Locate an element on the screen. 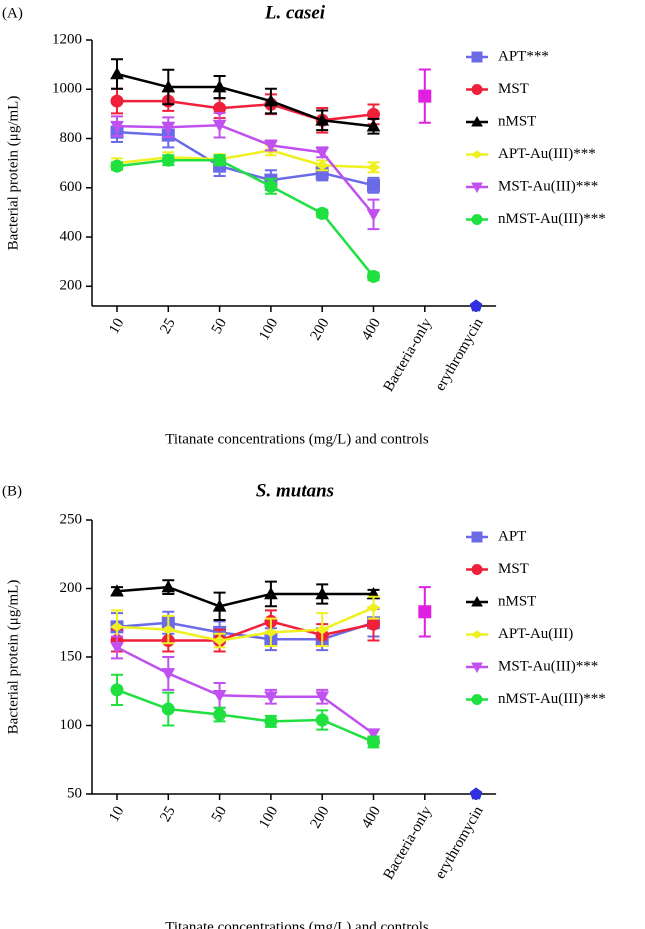 The height and width of the screenshot is (929, 645). y-tick-label: 1000 is located at coordinates (67, 89).